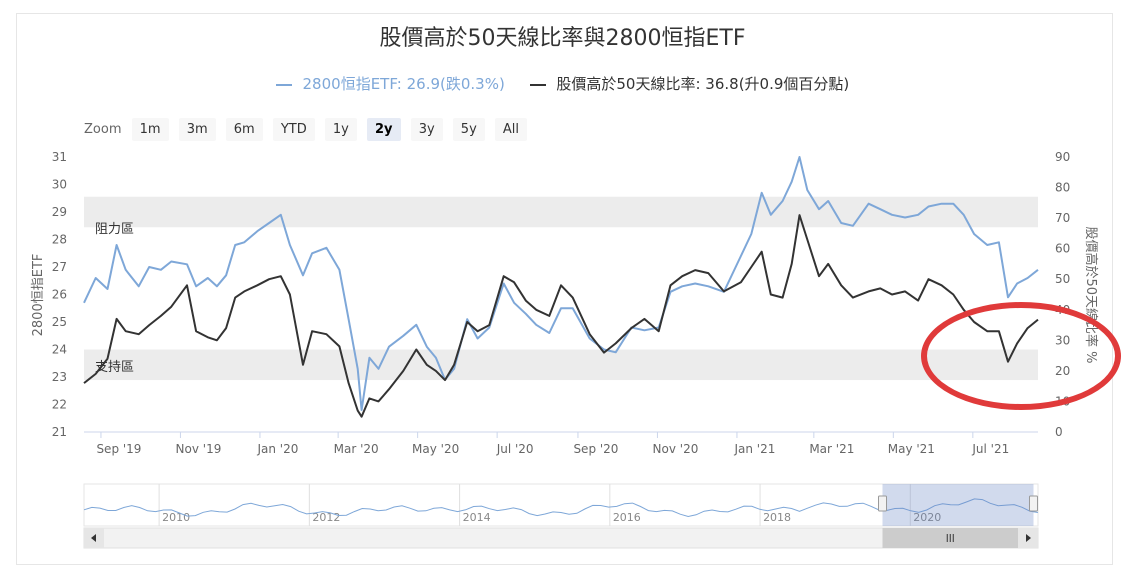  Describe the element at coordinates (468, 129) in the screenshot. I see `zoom-button-5y: 5y` at that location.